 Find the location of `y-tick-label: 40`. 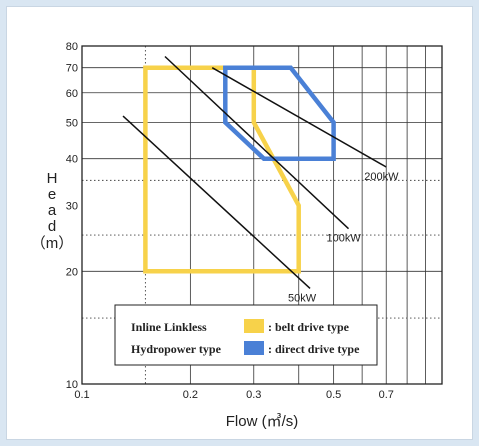

y-tick-label: 40 is located at coordinates (72, 160).